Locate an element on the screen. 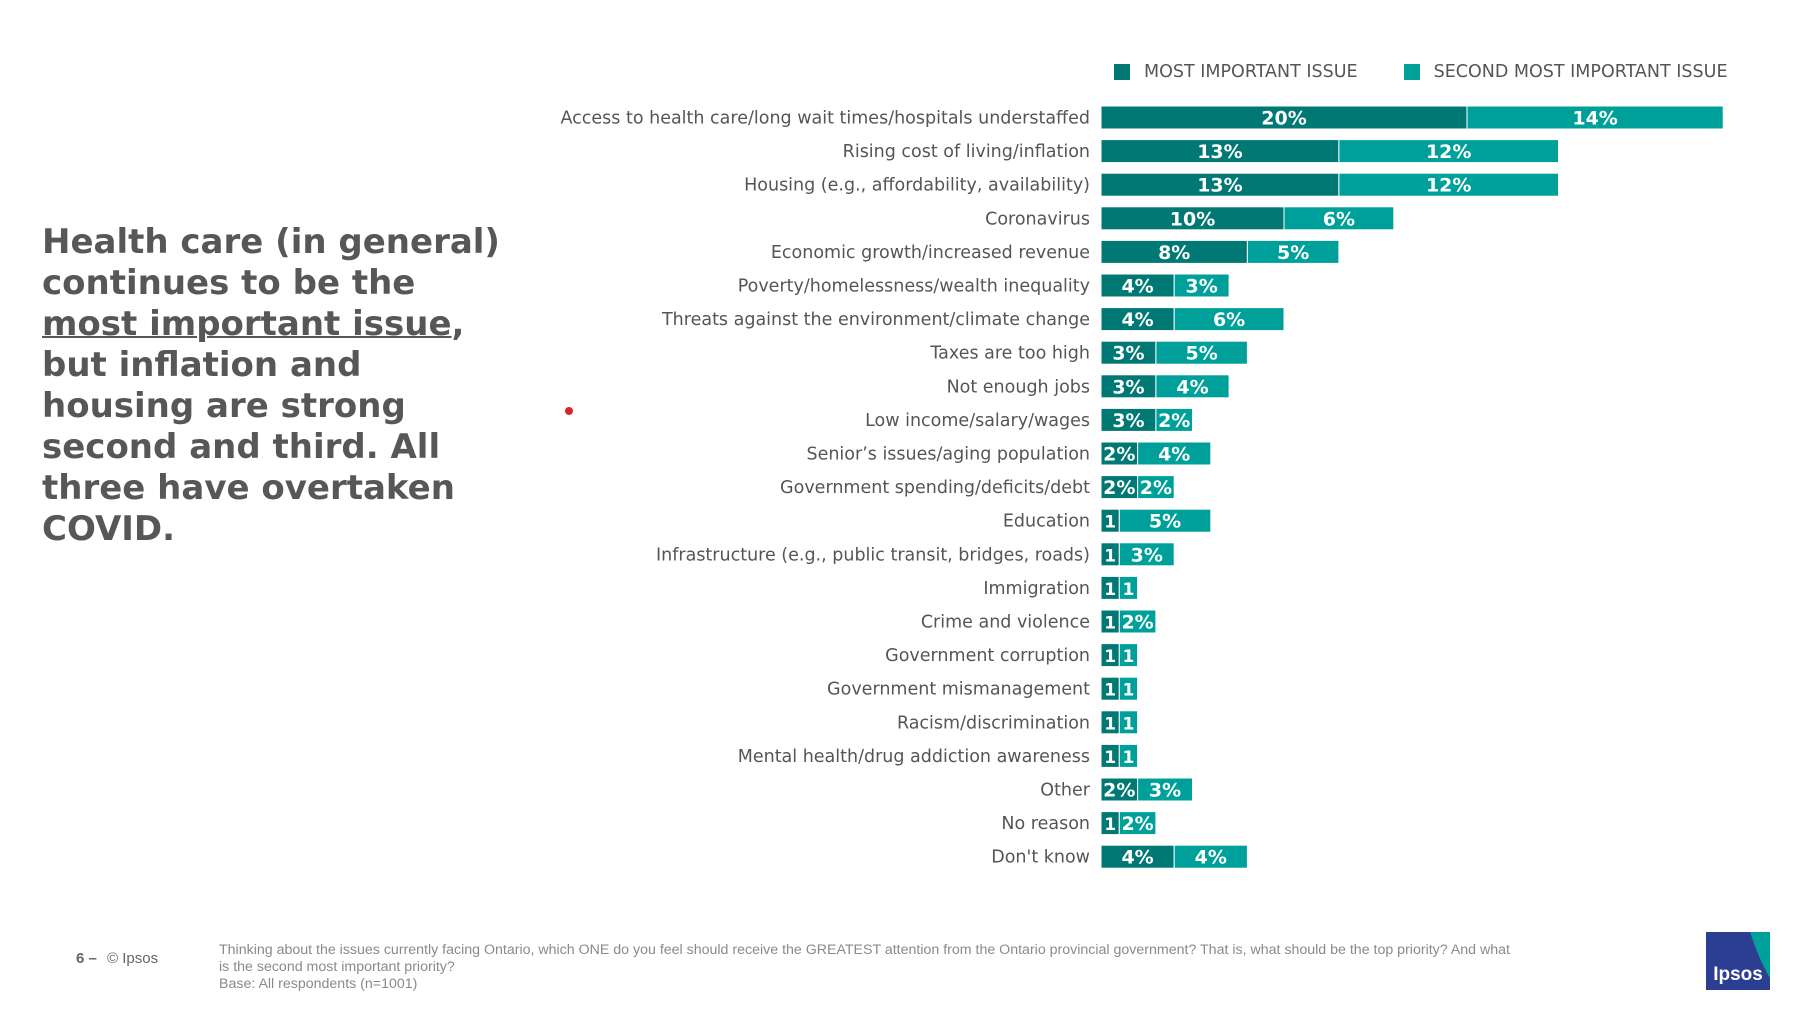 The width and height of the screenshot is (1802, 1012). category-label: Rising cost of living/inflation is located at coordinates (966, 152).